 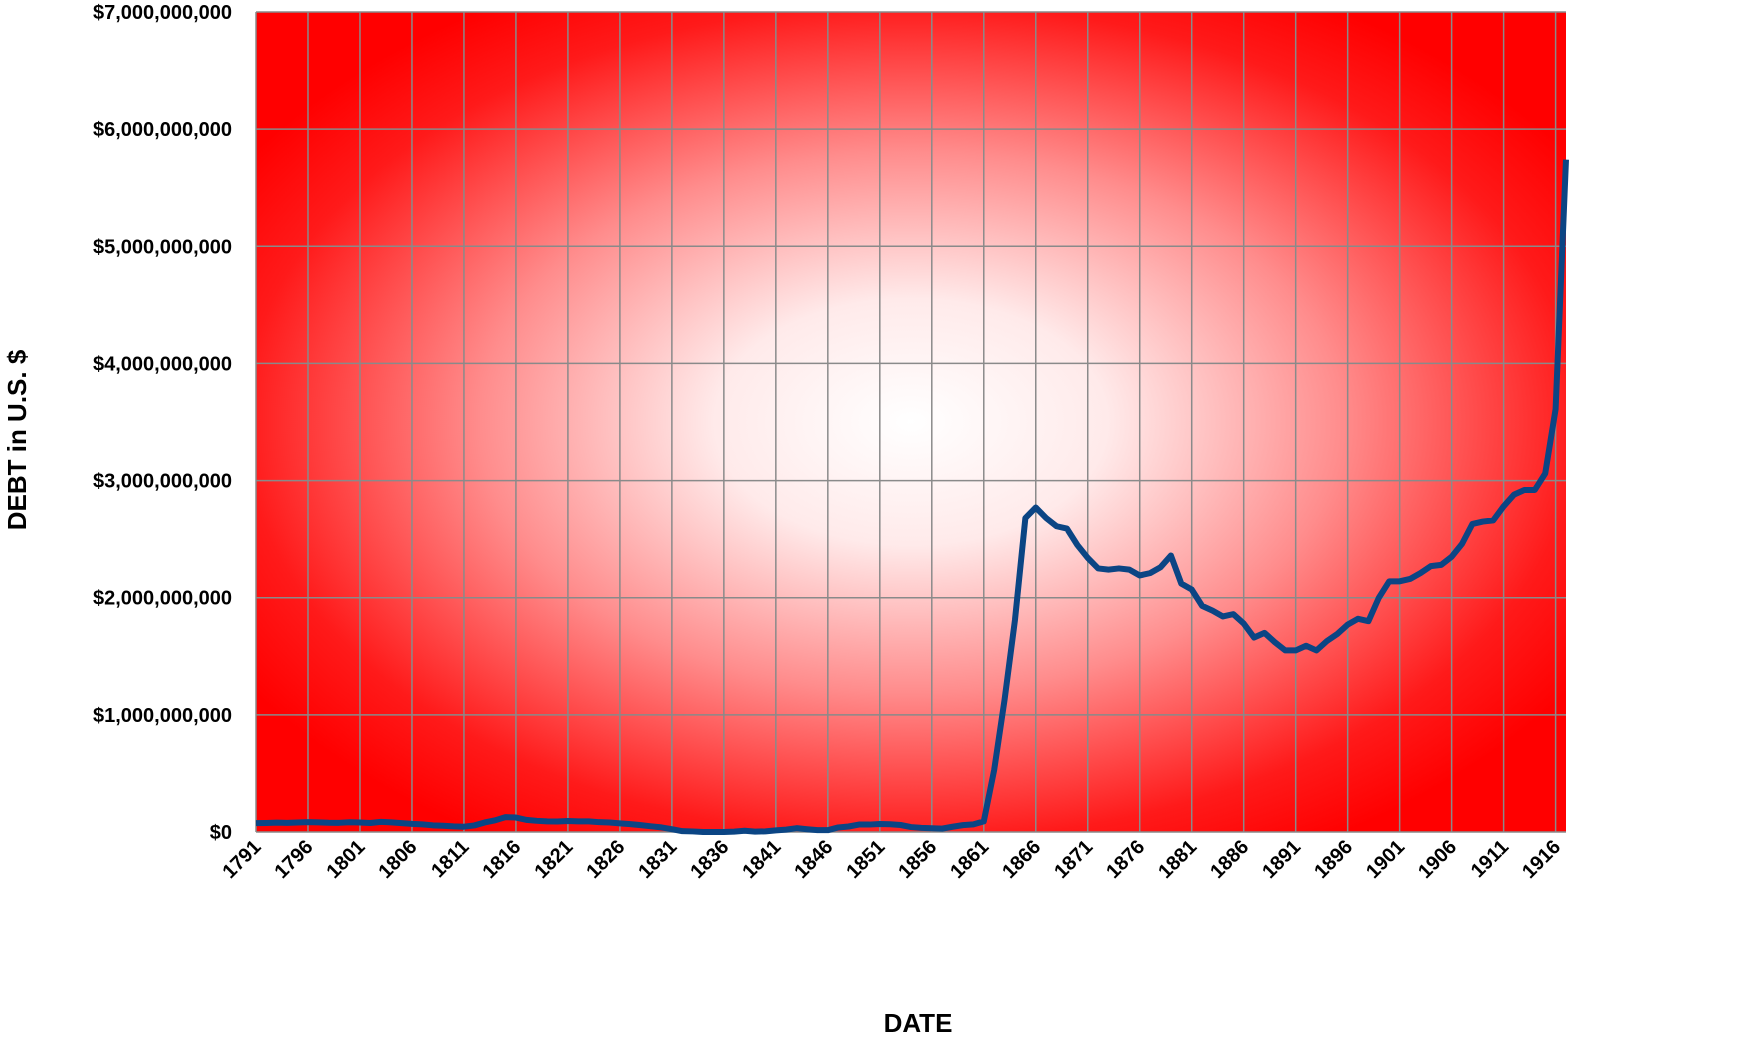 I want to click on x-tick-label: 1821, so click(x=553, y=859).